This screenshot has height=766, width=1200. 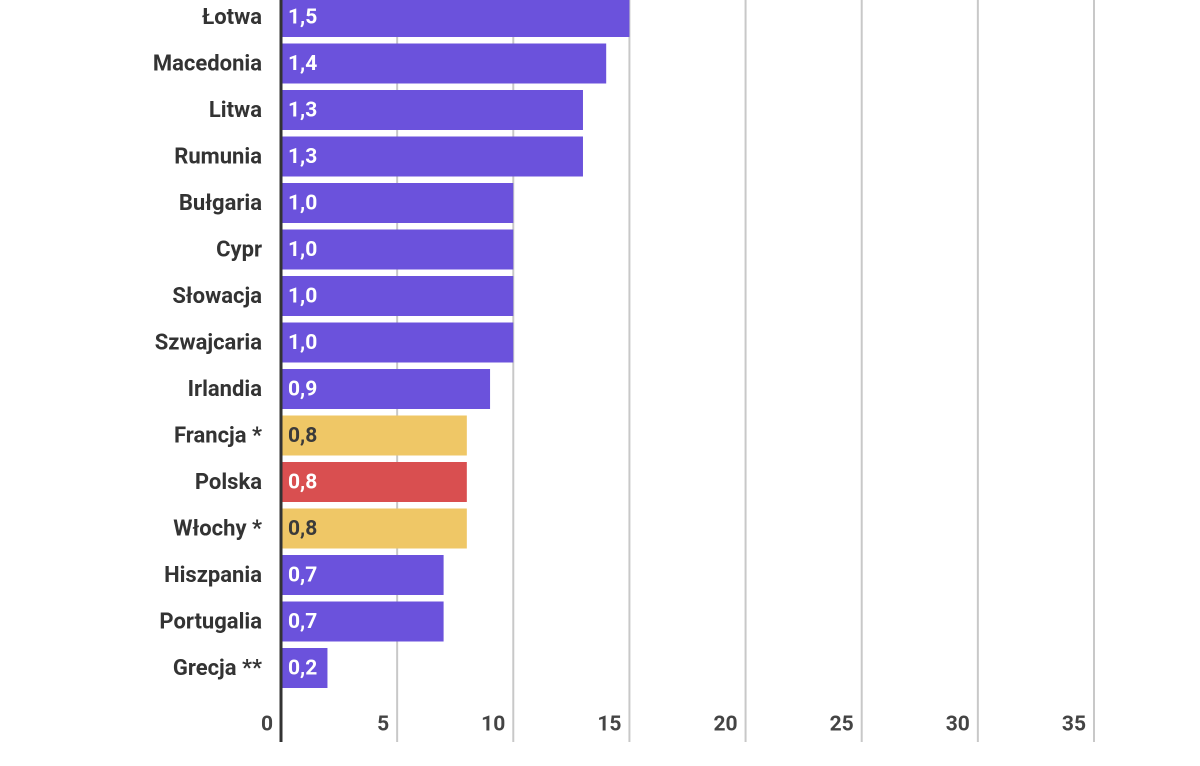 What do you see at coordinates (1074, 725) in the screenshot?
I see `x-tick-label: 35` at bounding box center [1074, 725].